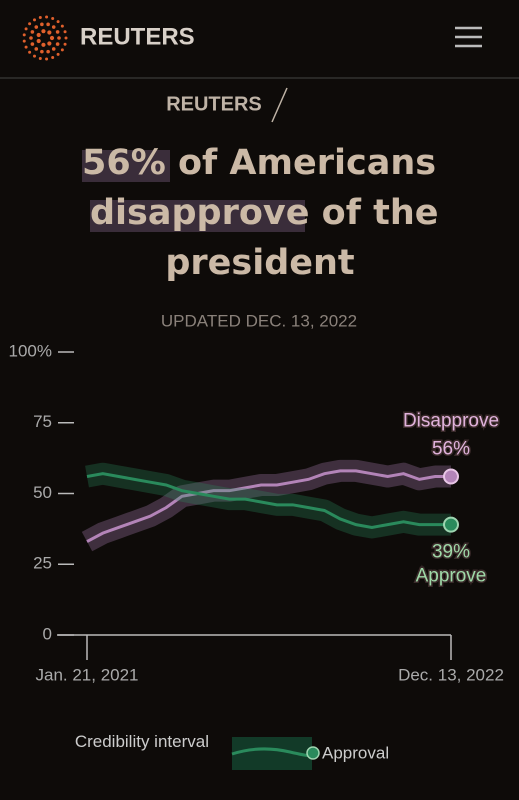 The height and width of the screenshot is (800, 519). What do you see at coordinates (86, 674) in the screenshot?
I see `x-tick-label: Jan. 21, 2021` at bounding box center [86, 674].